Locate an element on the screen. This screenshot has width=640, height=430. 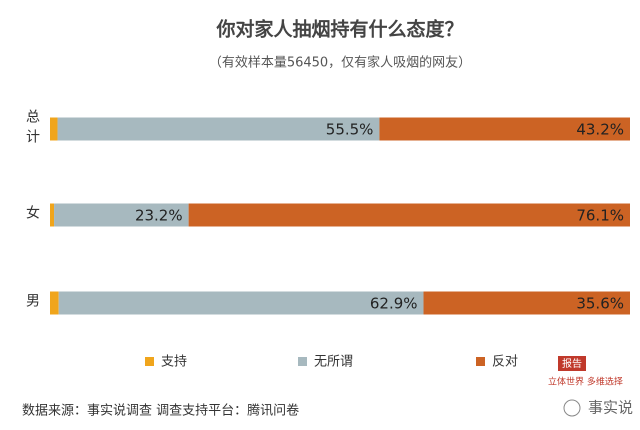
logo-brand: 事实说 is located at coordinates (610, 408).